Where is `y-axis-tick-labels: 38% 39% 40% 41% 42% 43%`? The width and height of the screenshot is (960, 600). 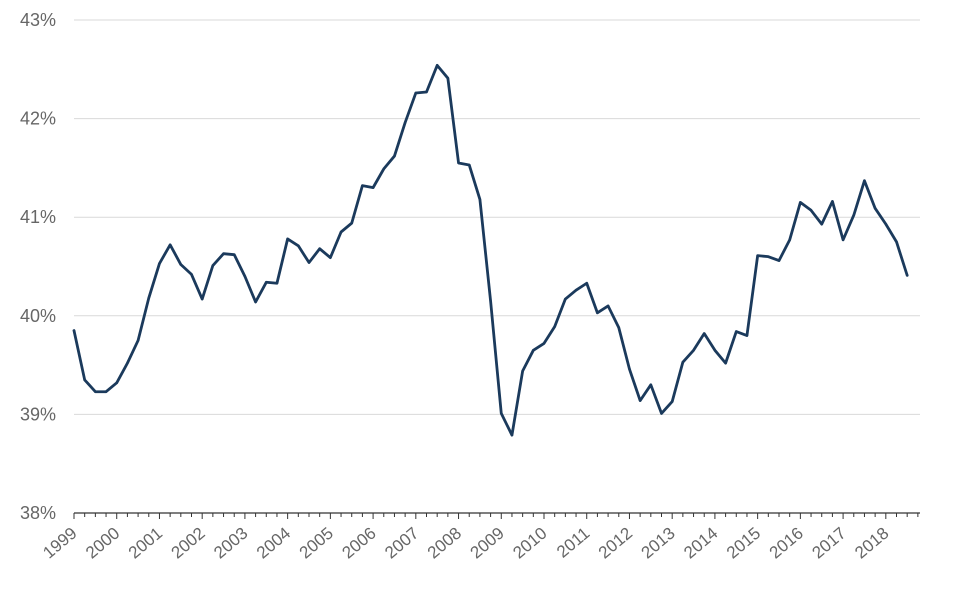
y-axis-tick-labels: 38% 39% 40% 41% 42% 43% is located at coordinates (38, 266).